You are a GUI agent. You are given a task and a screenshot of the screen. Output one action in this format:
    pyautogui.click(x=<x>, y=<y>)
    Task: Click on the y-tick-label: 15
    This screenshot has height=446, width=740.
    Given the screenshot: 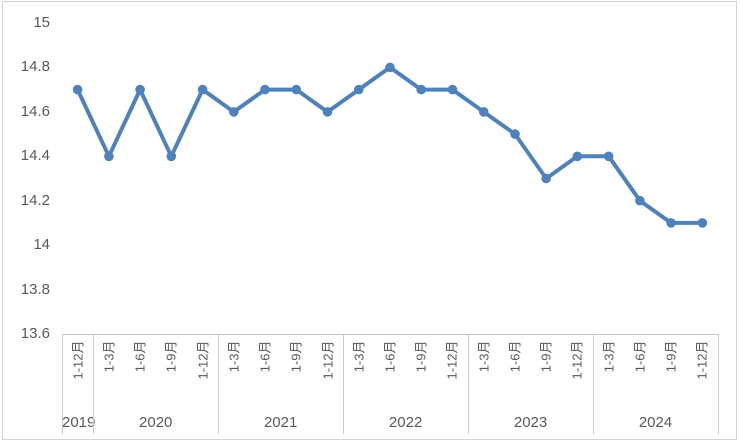 What is the action you would take?
    pyautogui.click(x=41, y=22)
    